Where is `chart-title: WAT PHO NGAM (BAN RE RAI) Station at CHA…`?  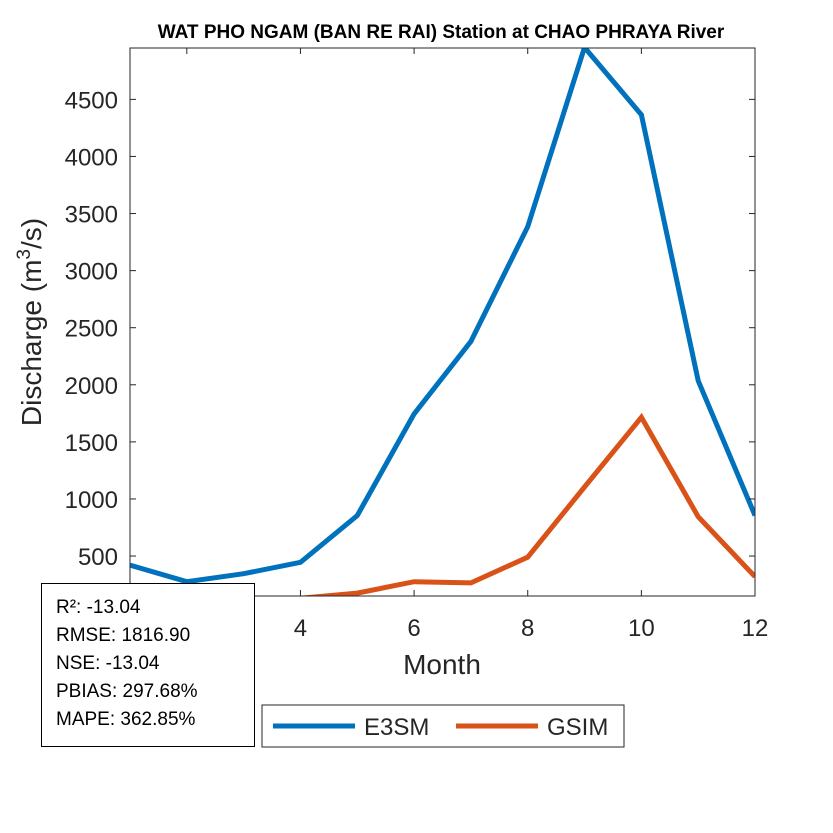 chart-title: WAT PHO NGAM (BAN RE RAI) Station at CHA… is located at coordinates (441, 32).